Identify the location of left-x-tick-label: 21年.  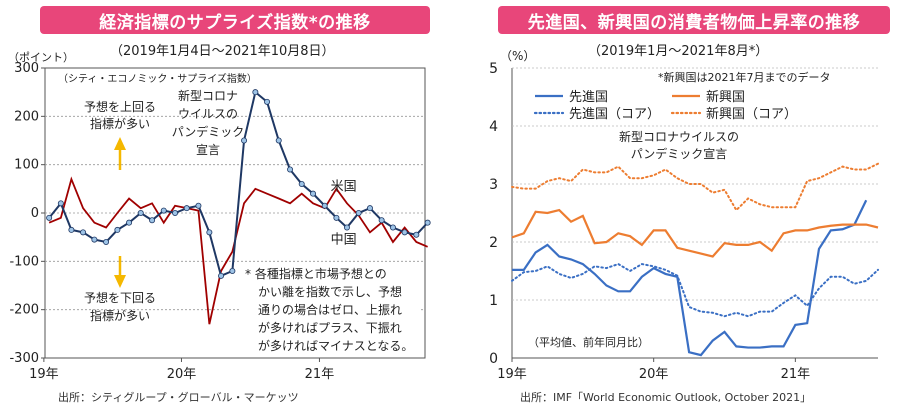
(320, 374).